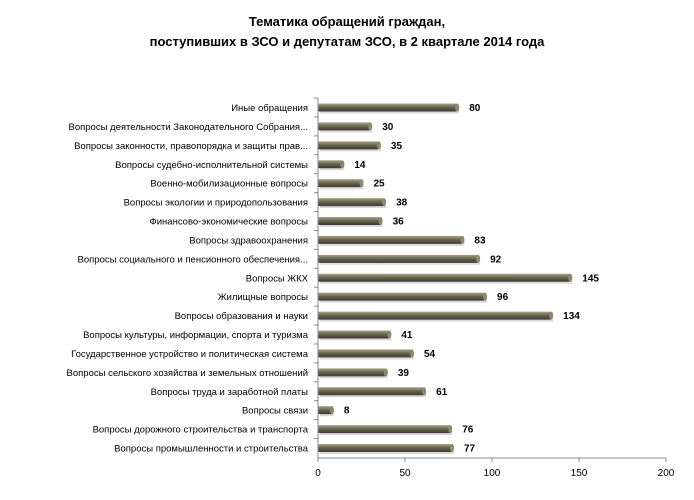 The image size is (694, 500). I want to click on category-label: Вопросы промышленности и строительства, so click(211, 449).